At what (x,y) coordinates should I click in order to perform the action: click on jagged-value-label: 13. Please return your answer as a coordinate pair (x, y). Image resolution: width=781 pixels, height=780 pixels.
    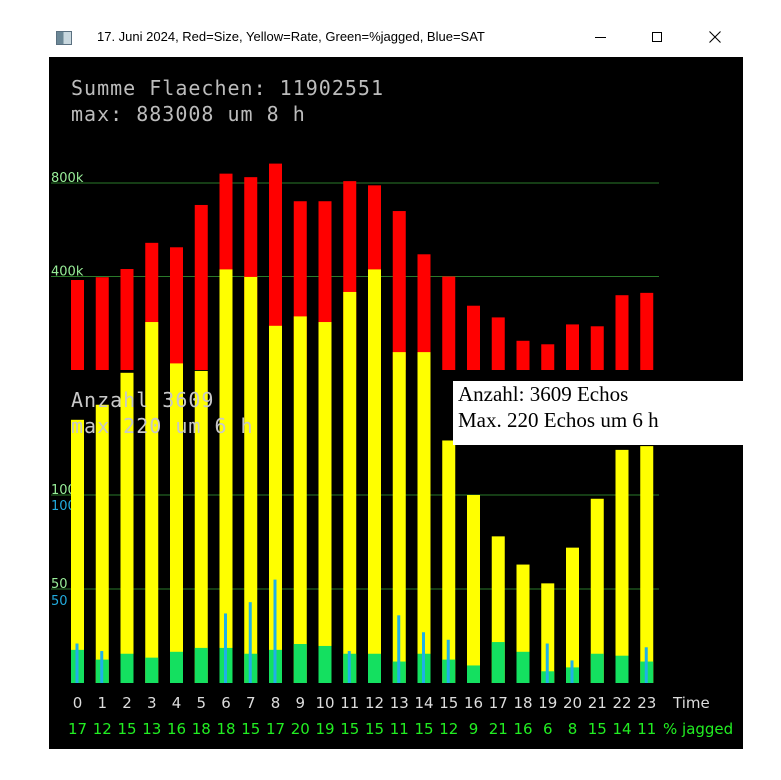
    Looking at the image, I should click on (151, 729).